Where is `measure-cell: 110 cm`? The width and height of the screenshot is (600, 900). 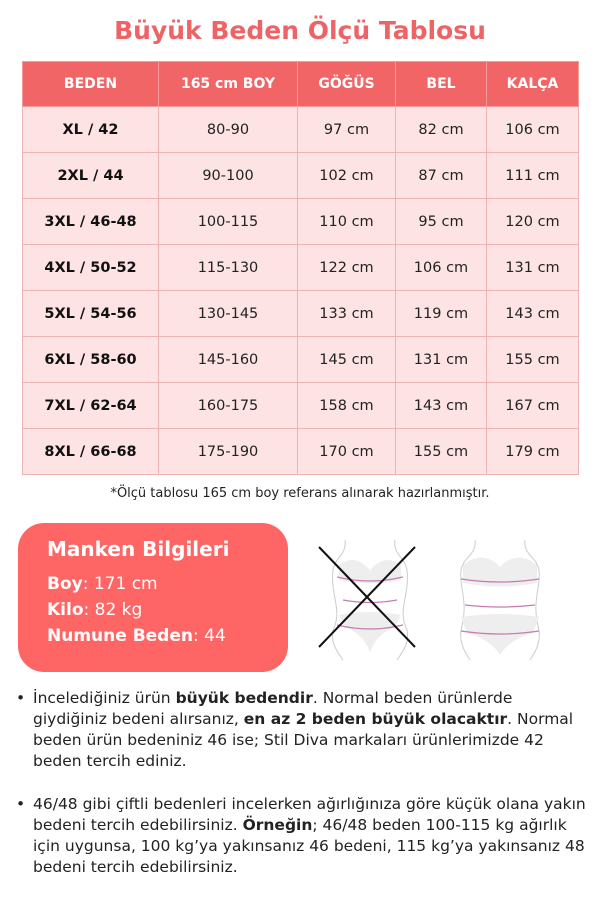
measure-cell: 110 cm is located at coordinates (346, 221).